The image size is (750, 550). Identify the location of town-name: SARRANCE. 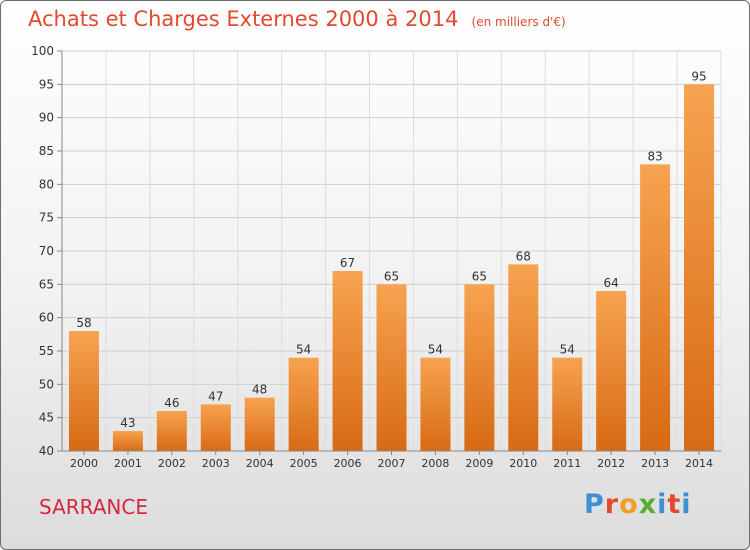
(93, 507).